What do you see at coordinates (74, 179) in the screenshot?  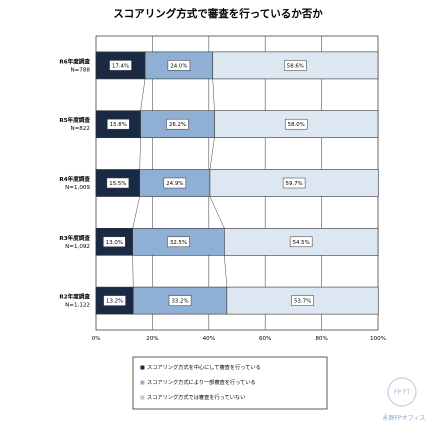 I see `category-label: R4年度調査` at bounding box center [74, 179].